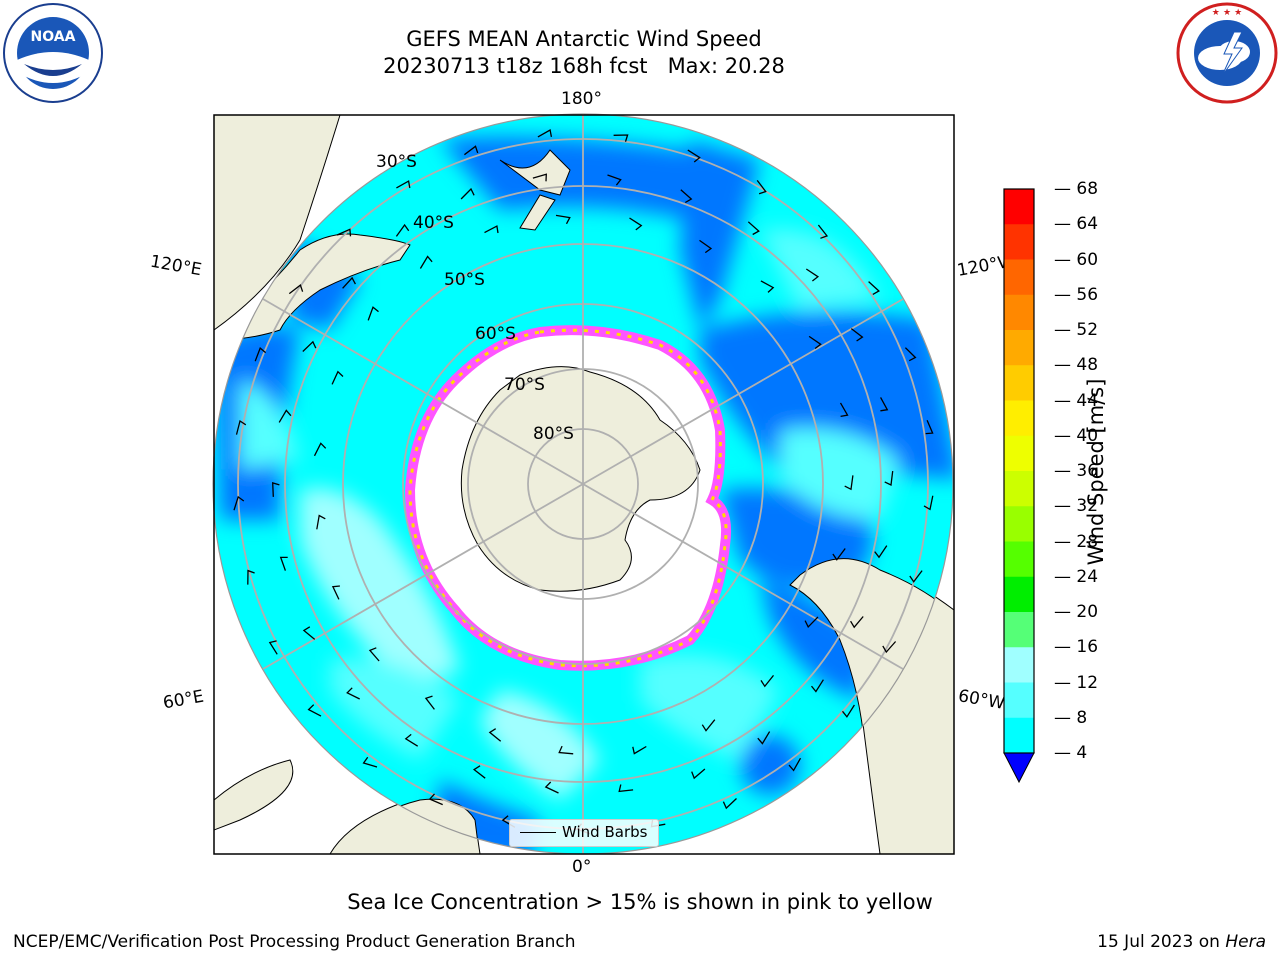 The height and width of the screenshot is (960, 1280). I want to click on map-legend: Wind Barbs, so click(584, 833).